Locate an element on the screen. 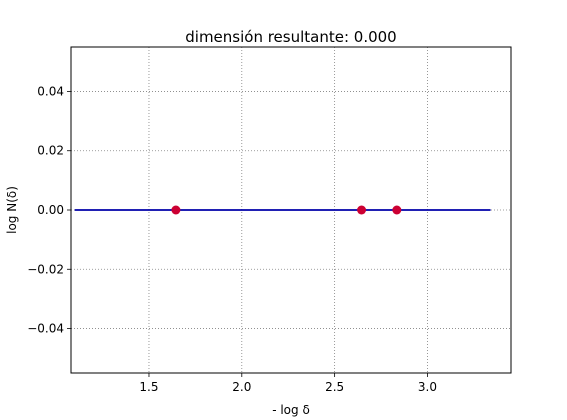 This screenshot has width=567, height=420. y-tick-label: 0.00 is located at coordinates (50, 210).